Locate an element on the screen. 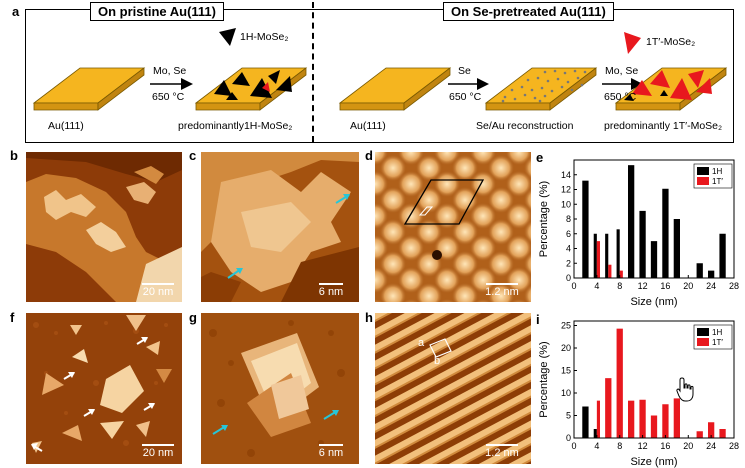 This screenshot has width=745, height=468. y-tick-label: 25 is located at coordinates (566, 326).